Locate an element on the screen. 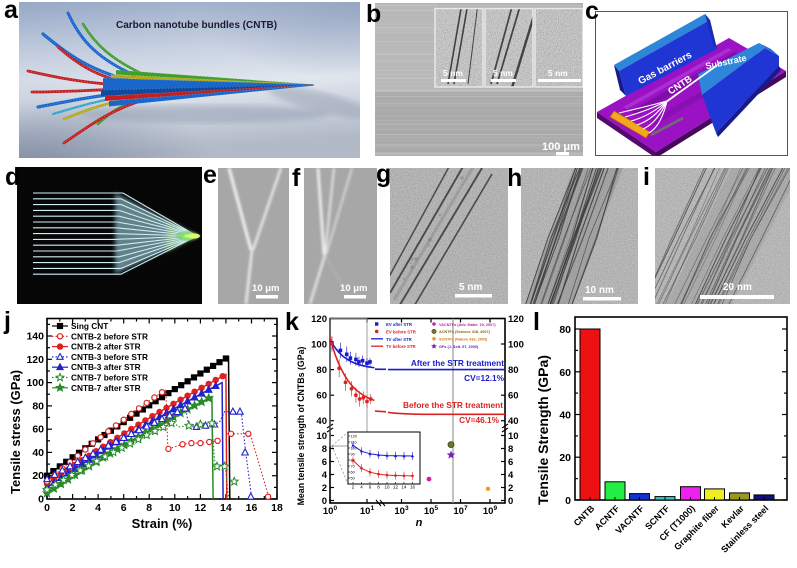 Image resolution: width=797 pixels, height=568 pixels. svg-text: GFs (J. Sett. 57, 2000) is located at coordinates (459, 347).